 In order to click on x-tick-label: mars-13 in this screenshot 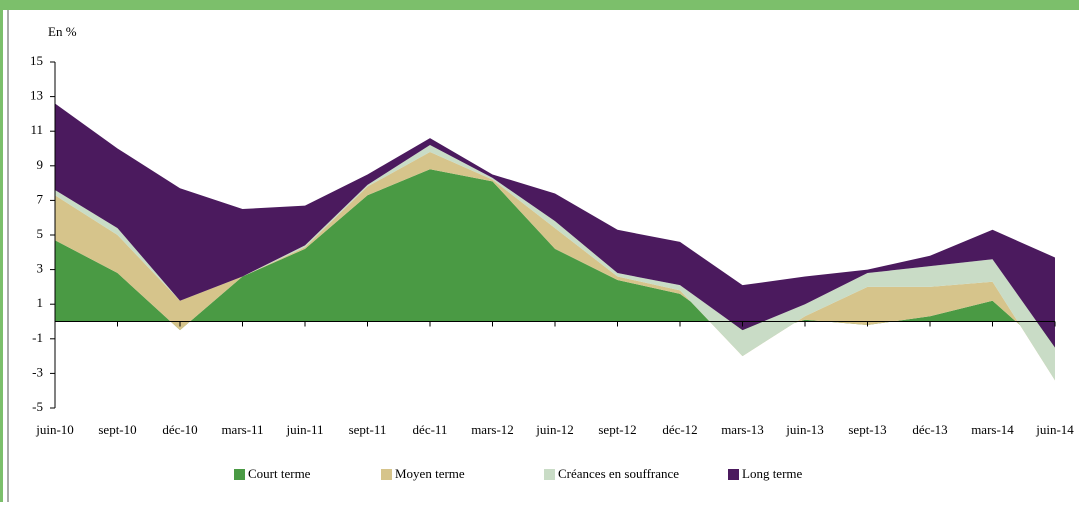, I will do `click(742, 429)`.